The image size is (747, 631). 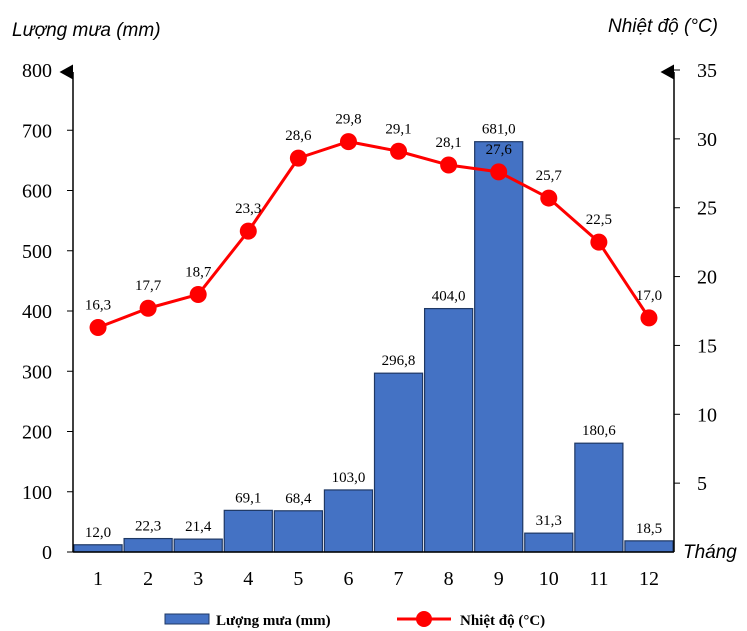 I want to click on temperature-data-label: 25,7, so click(x=549, y=176).